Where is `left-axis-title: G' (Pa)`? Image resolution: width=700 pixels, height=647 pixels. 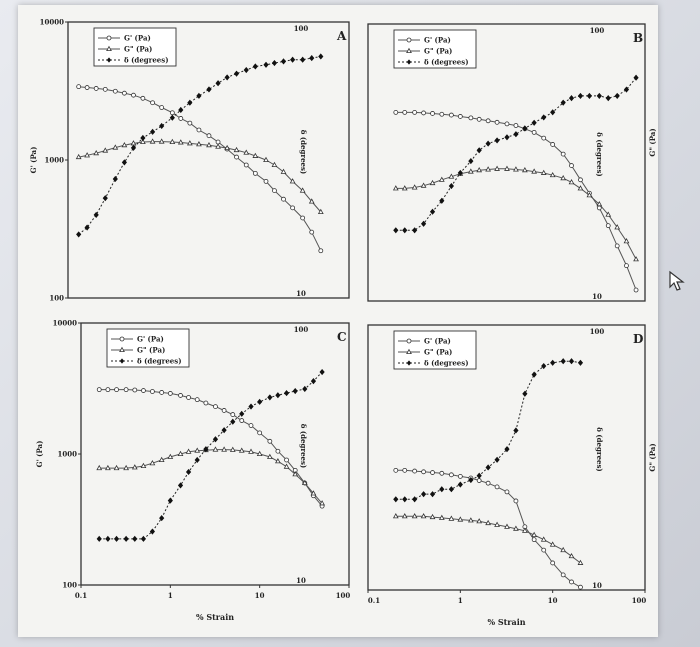 left-axis-title: G' (Pa) is located at coordinates (39, 454).